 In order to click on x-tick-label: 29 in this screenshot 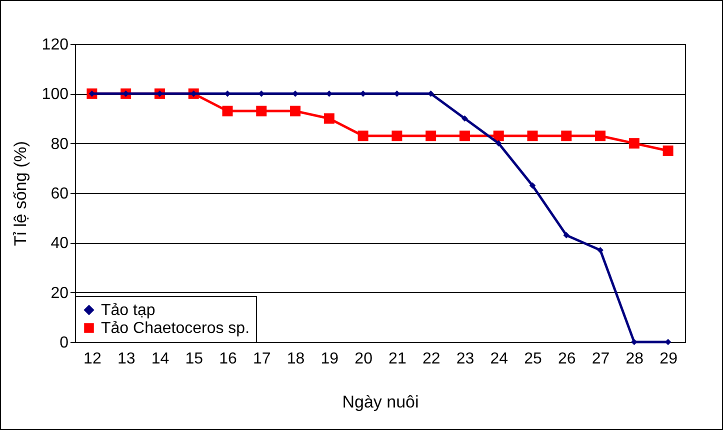, I will do `click(669, 359)`.